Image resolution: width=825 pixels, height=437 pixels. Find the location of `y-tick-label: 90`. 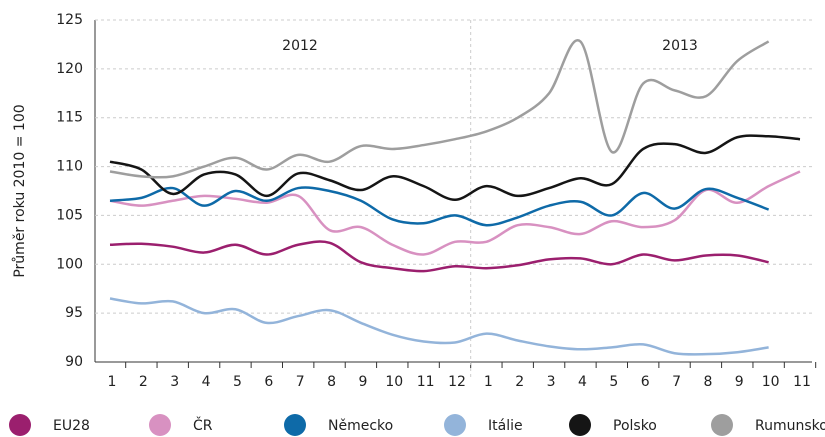

y-tick-label: 90 is located at coordinates (74, 362).